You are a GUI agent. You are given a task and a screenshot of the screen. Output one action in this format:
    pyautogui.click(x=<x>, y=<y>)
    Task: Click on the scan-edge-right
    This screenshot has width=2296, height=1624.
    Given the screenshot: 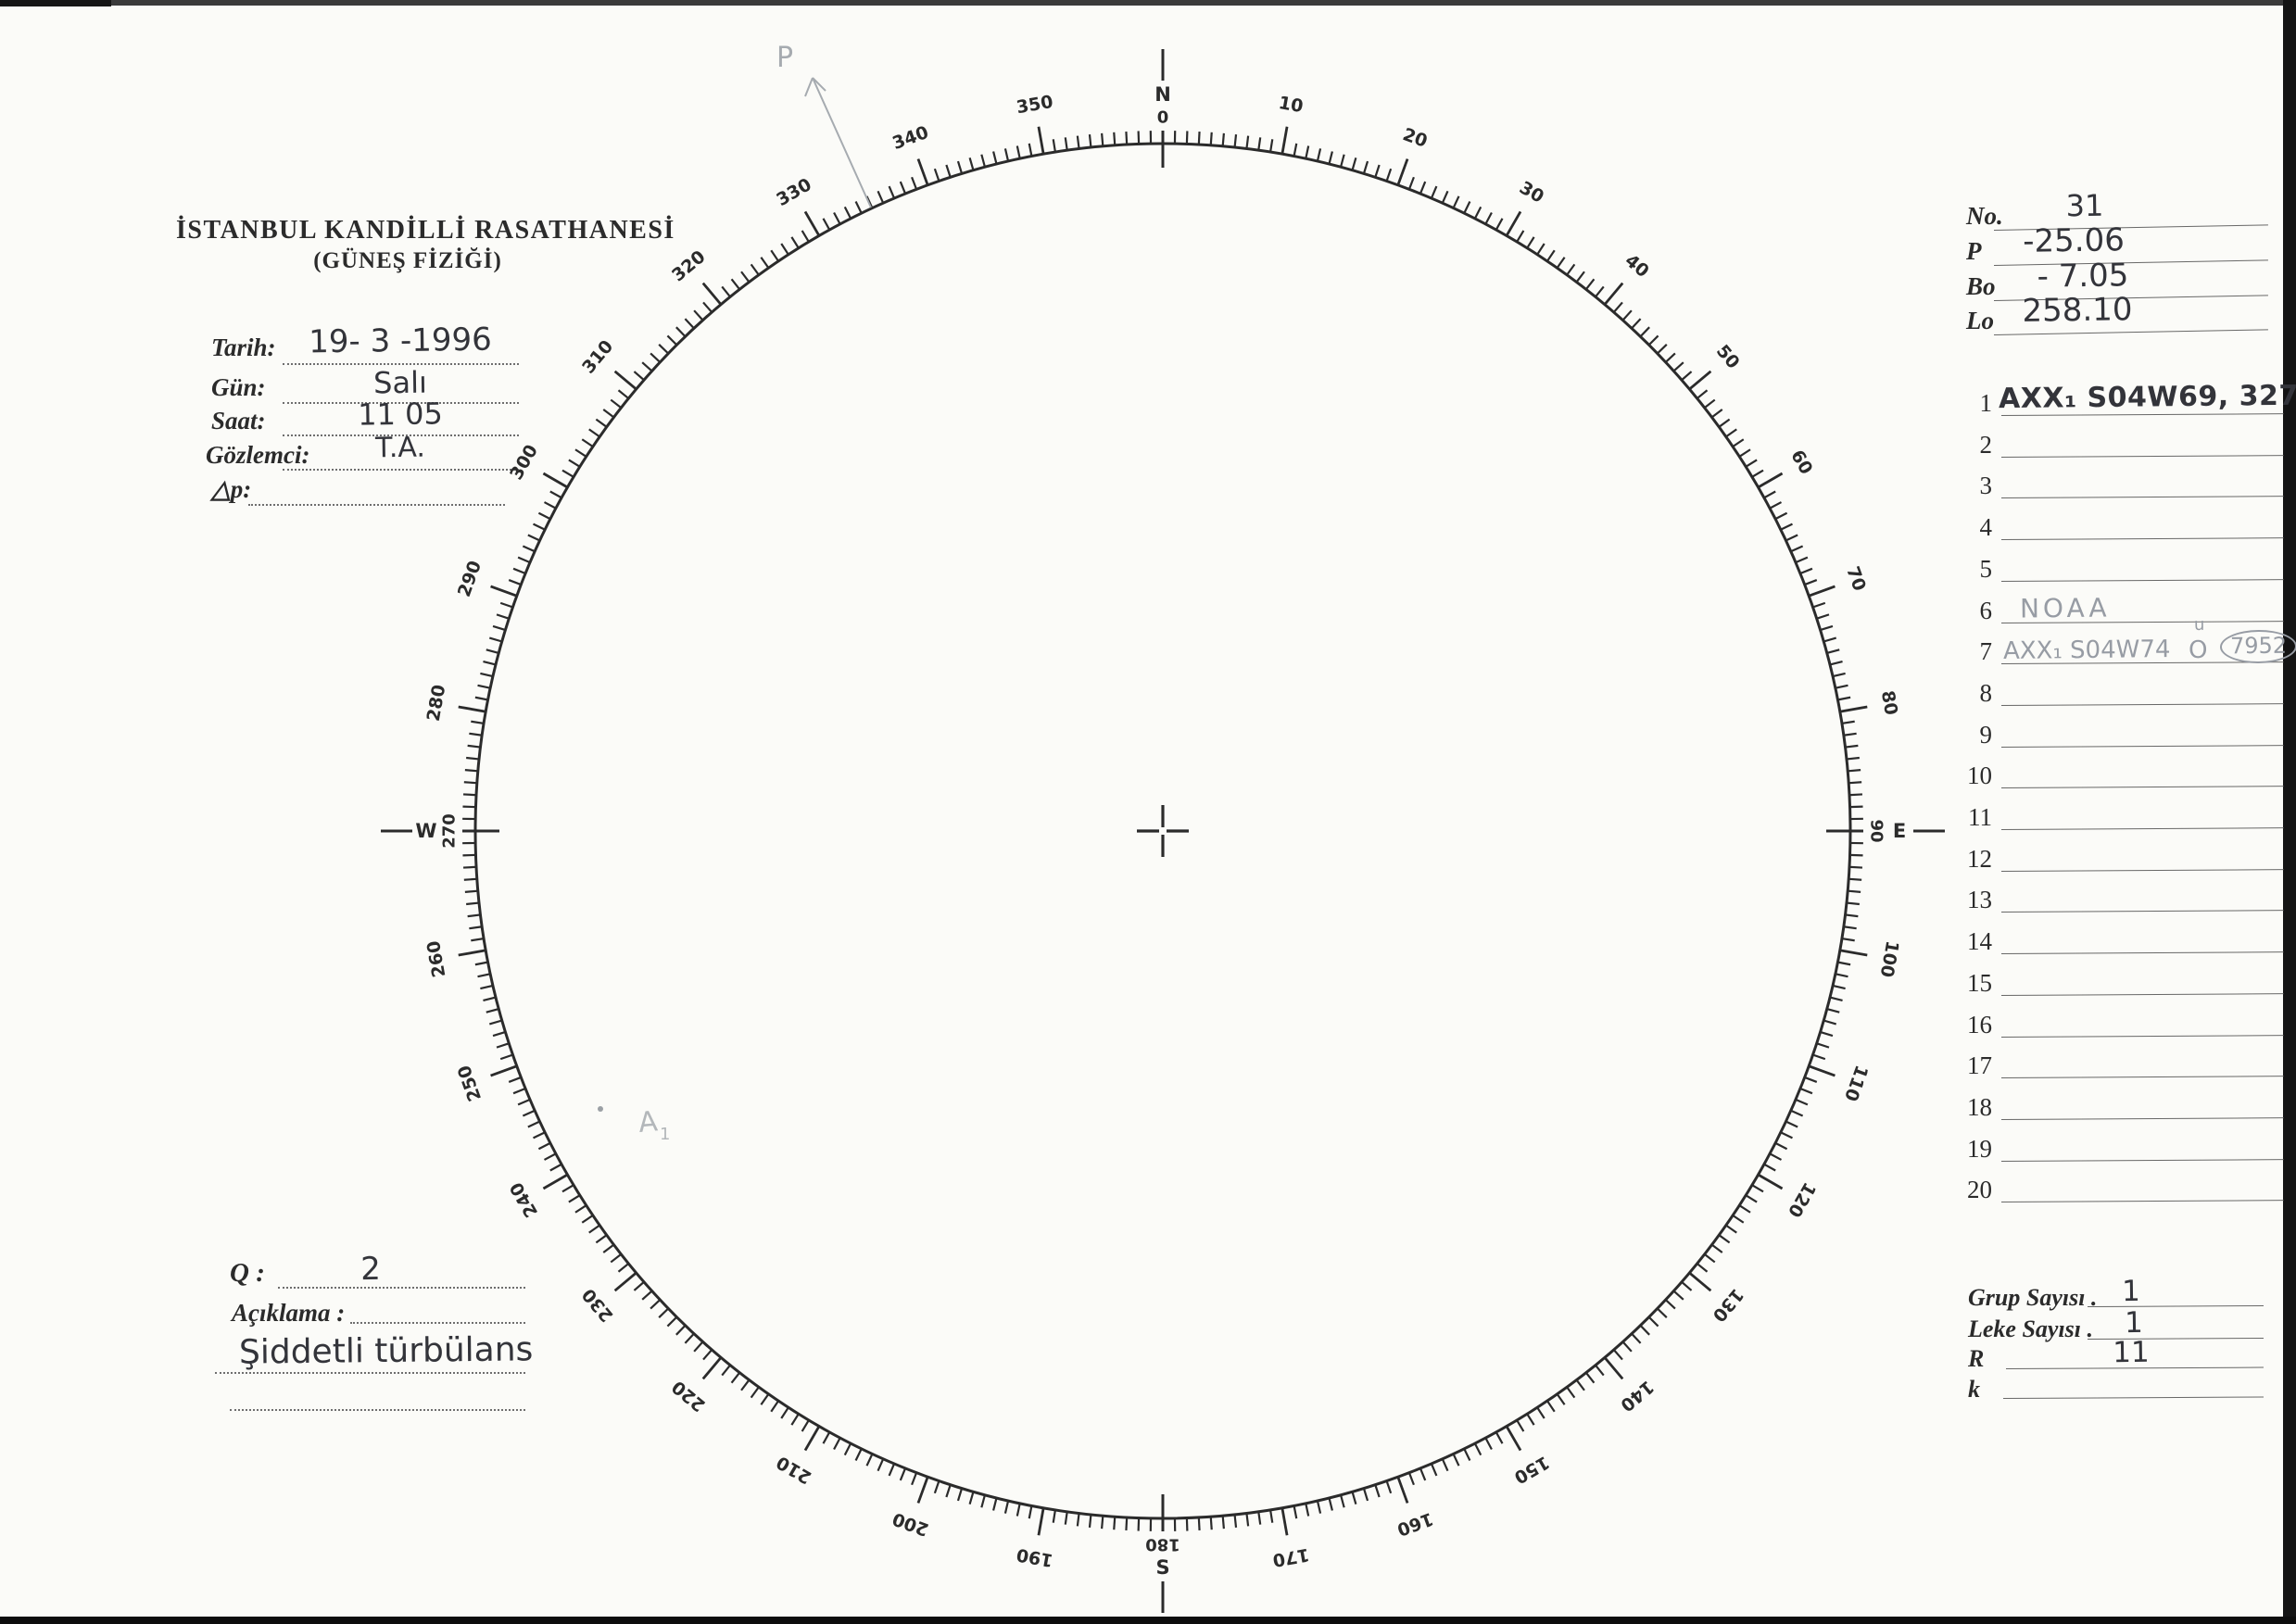 What is the action you would take?
    pyautogui.click(x=2290, y=812)
    